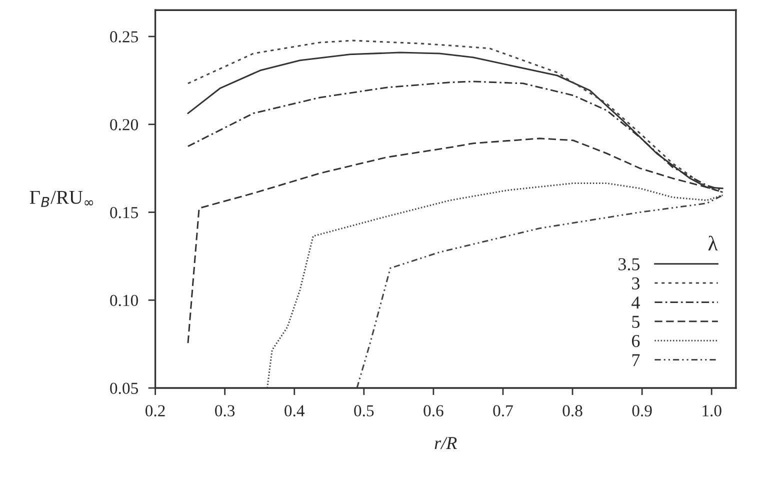  Describe the element at coordinates (572, 410) in the screenshot. I see `x-tick-label: 0.8` at that location.